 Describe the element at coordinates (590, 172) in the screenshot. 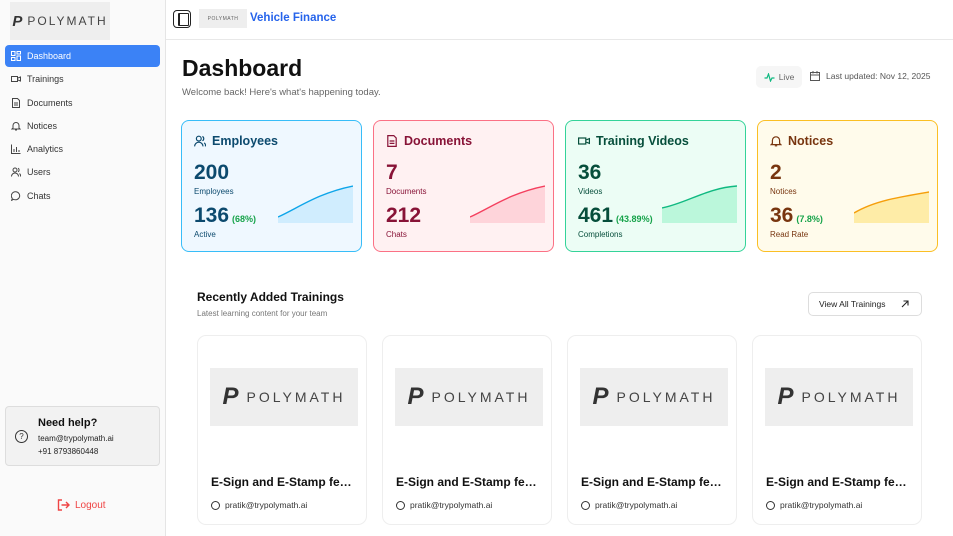

I see `card-primary-value: 36` at that location.